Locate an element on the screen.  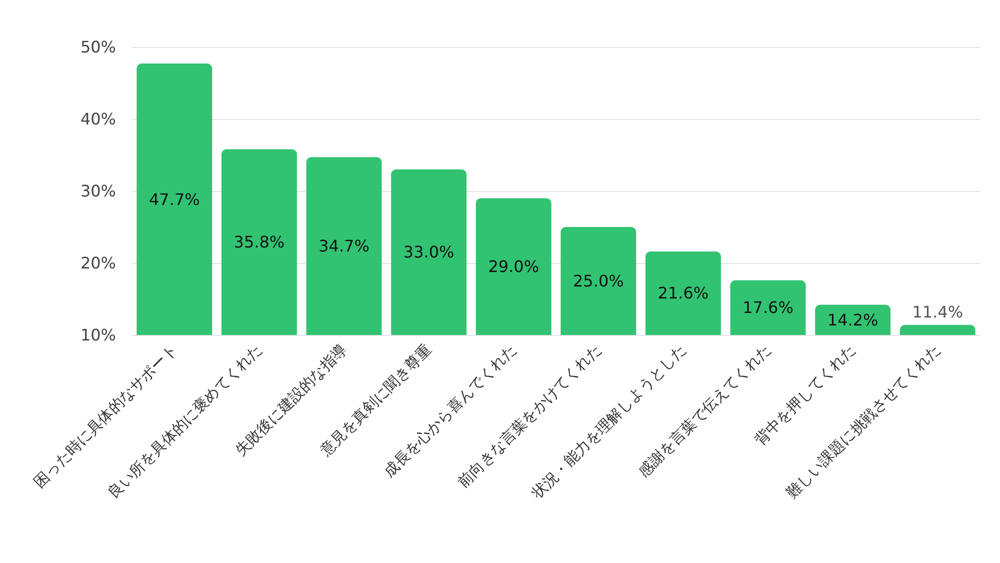
y-tick-label: 20% is located at coordinates (98, 263).